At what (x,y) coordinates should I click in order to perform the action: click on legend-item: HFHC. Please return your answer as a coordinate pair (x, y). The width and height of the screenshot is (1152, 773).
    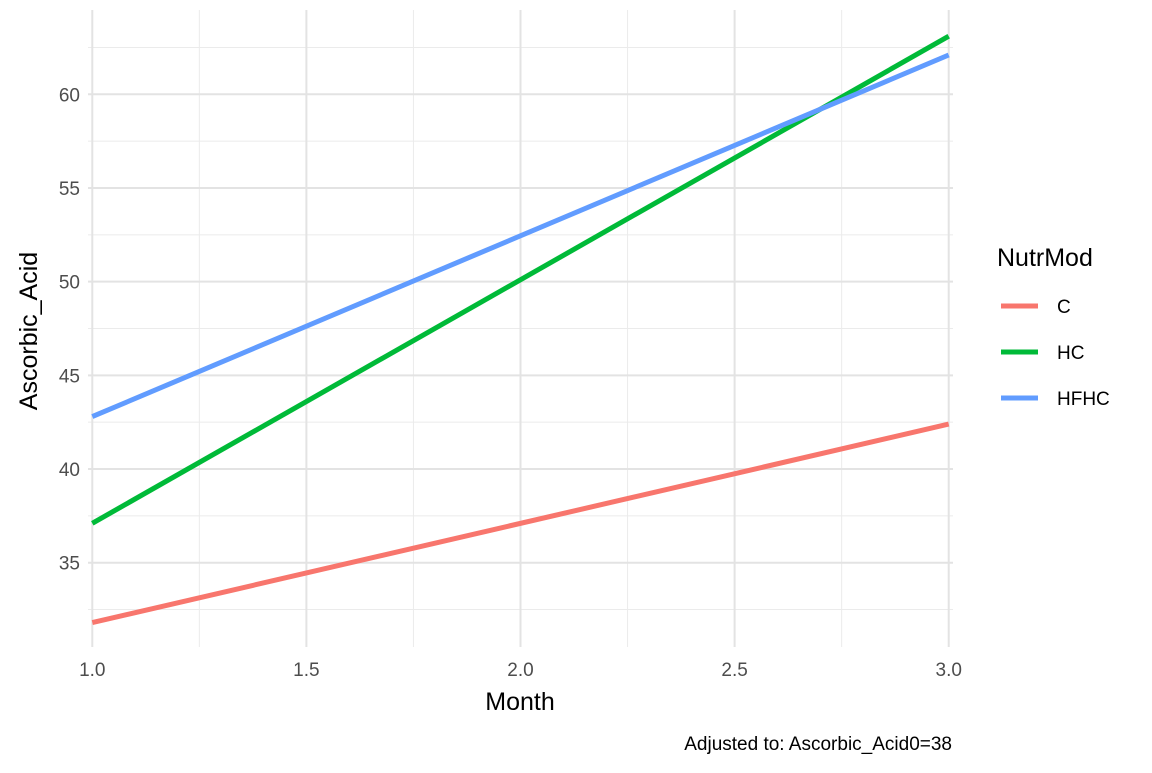
    Looking at the image, I should click on (1055, 399).